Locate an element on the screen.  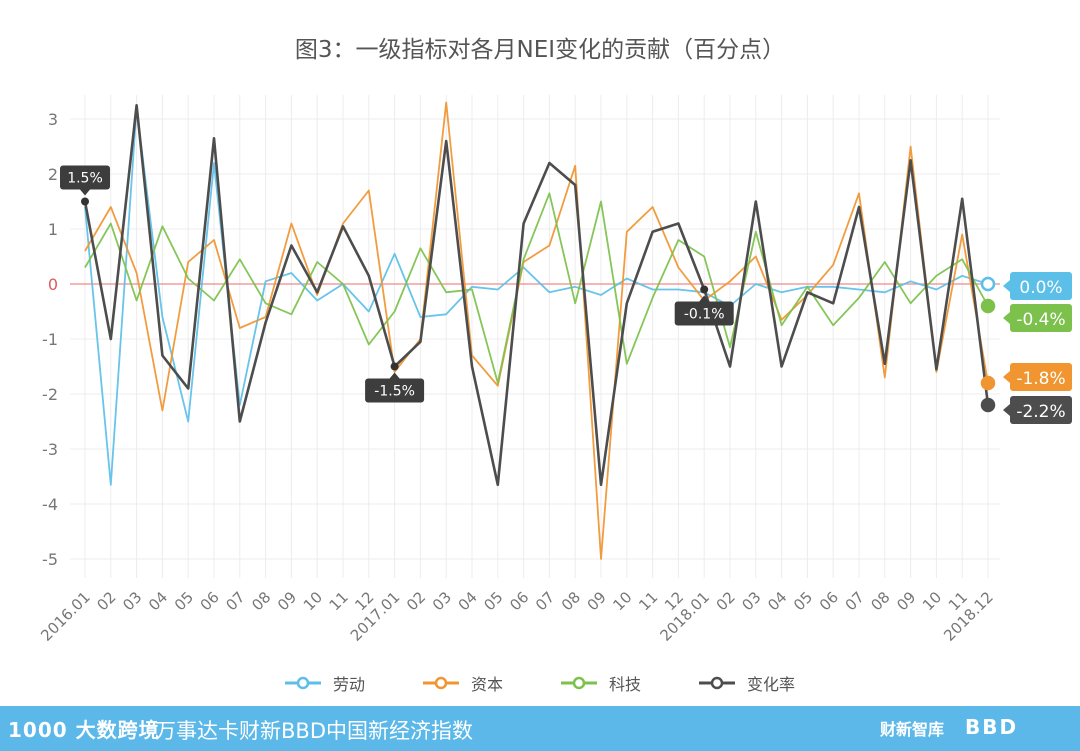
x-tick-label: 2016.01 is located at coordinates (65, 616).